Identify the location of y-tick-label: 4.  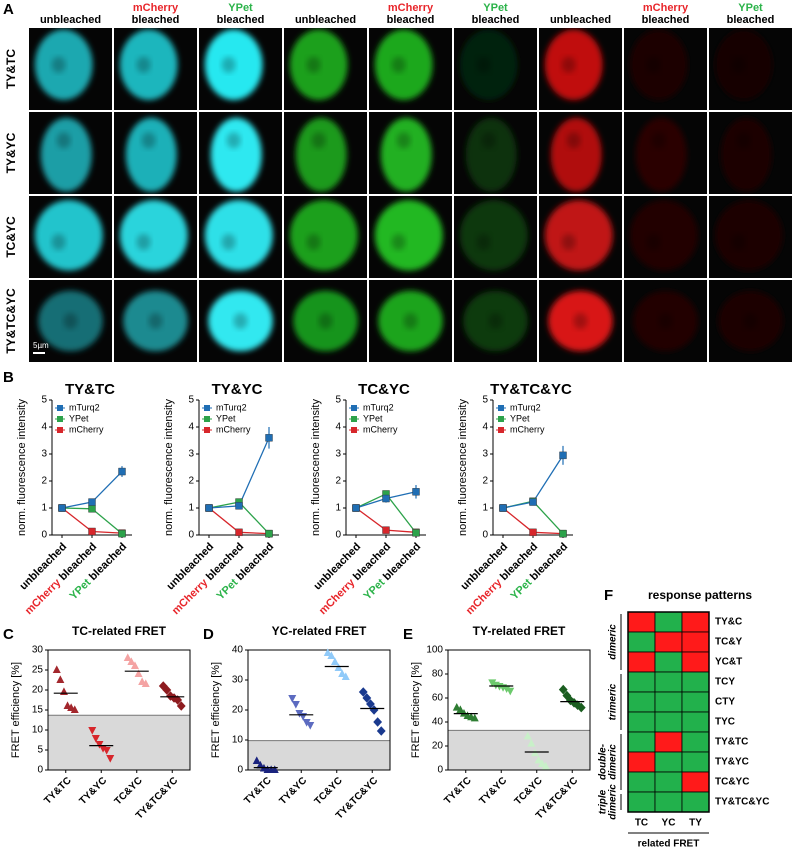
(191, 427).